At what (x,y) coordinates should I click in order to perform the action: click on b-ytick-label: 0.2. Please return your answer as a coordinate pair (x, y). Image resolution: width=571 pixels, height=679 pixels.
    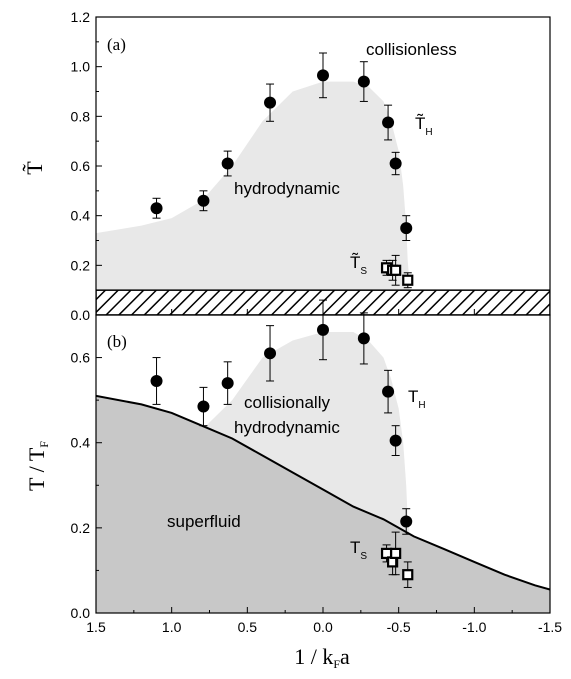
    Looking at the image, I should click on (81, 528).